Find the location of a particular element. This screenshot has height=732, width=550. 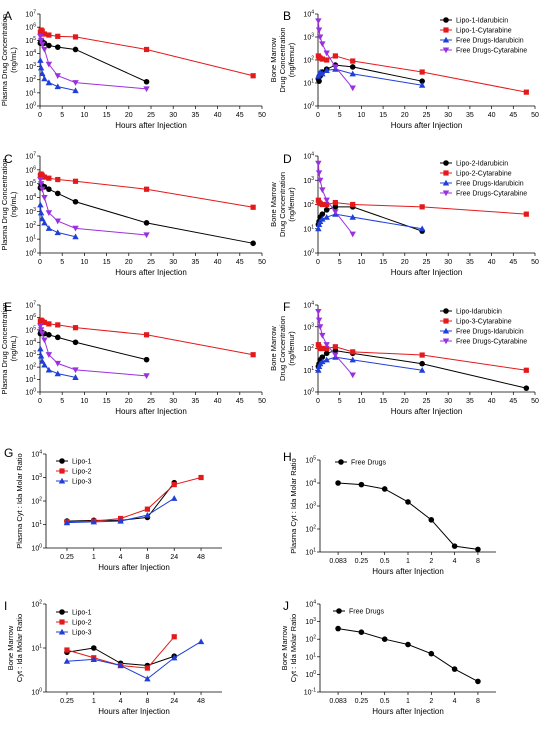

panel-label: B is located at coordinates (287, 16).